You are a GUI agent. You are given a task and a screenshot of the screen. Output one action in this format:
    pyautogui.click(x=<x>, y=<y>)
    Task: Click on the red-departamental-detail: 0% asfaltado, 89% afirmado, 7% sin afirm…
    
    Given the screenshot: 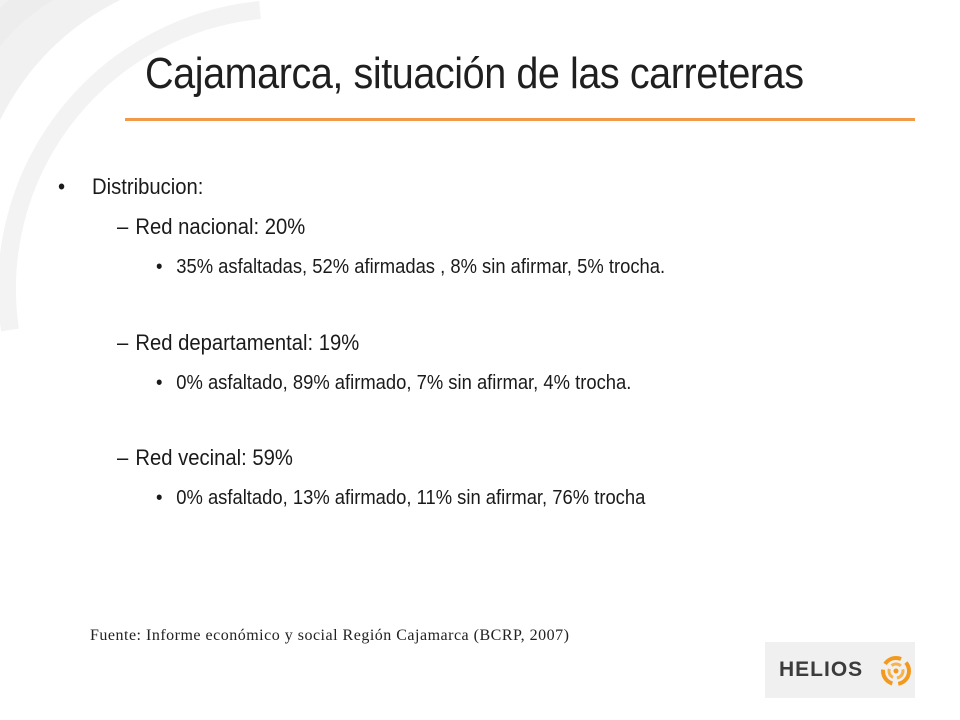 What is the action you would take?
    pyautogui.click(x=404, y=383)
    